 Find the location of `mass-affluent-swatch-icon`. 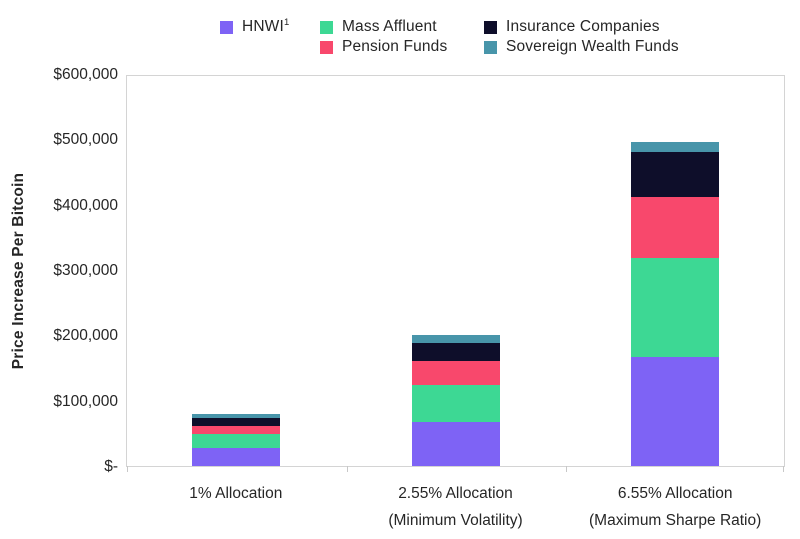

mass-affluent-swatch-icon is located at coordinates (326, 27).